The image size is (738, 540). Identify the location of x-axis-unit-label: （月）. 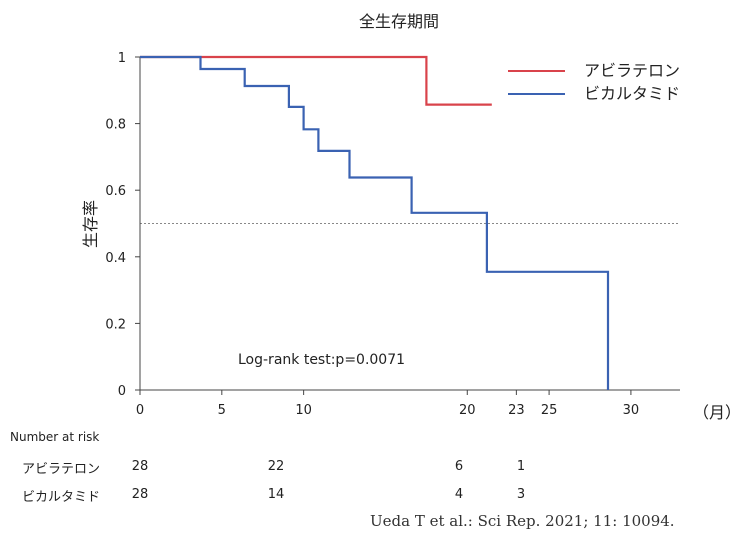
(715, 412).